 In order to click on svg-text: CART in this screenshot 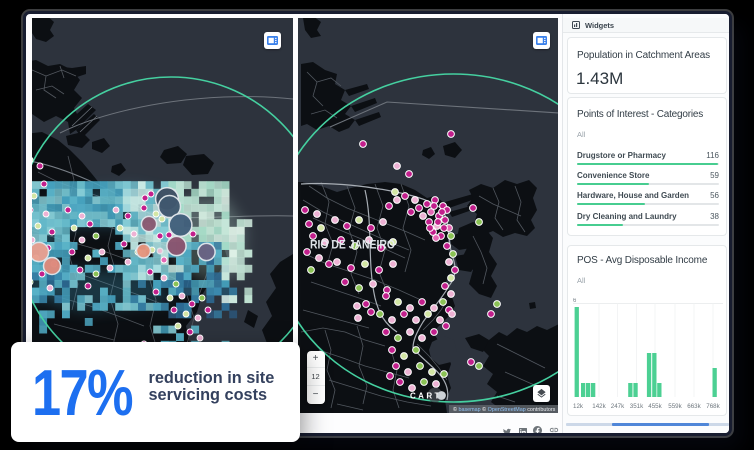, I will do `click(426, 396)`.